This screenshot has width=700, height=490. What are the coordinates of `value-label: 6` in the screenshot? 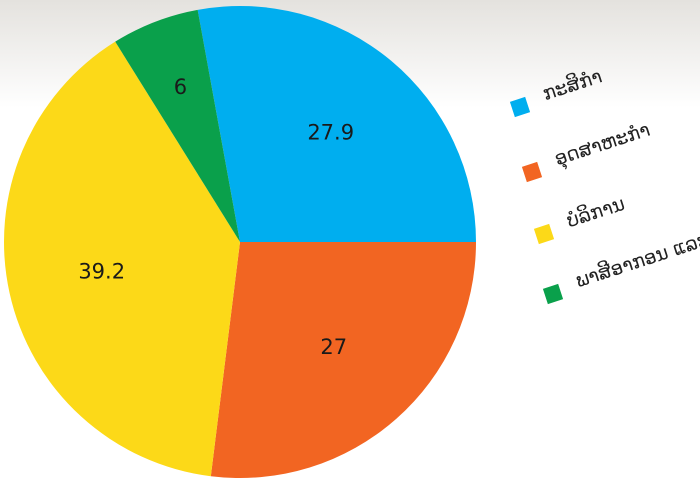 It's located at (180, 87).